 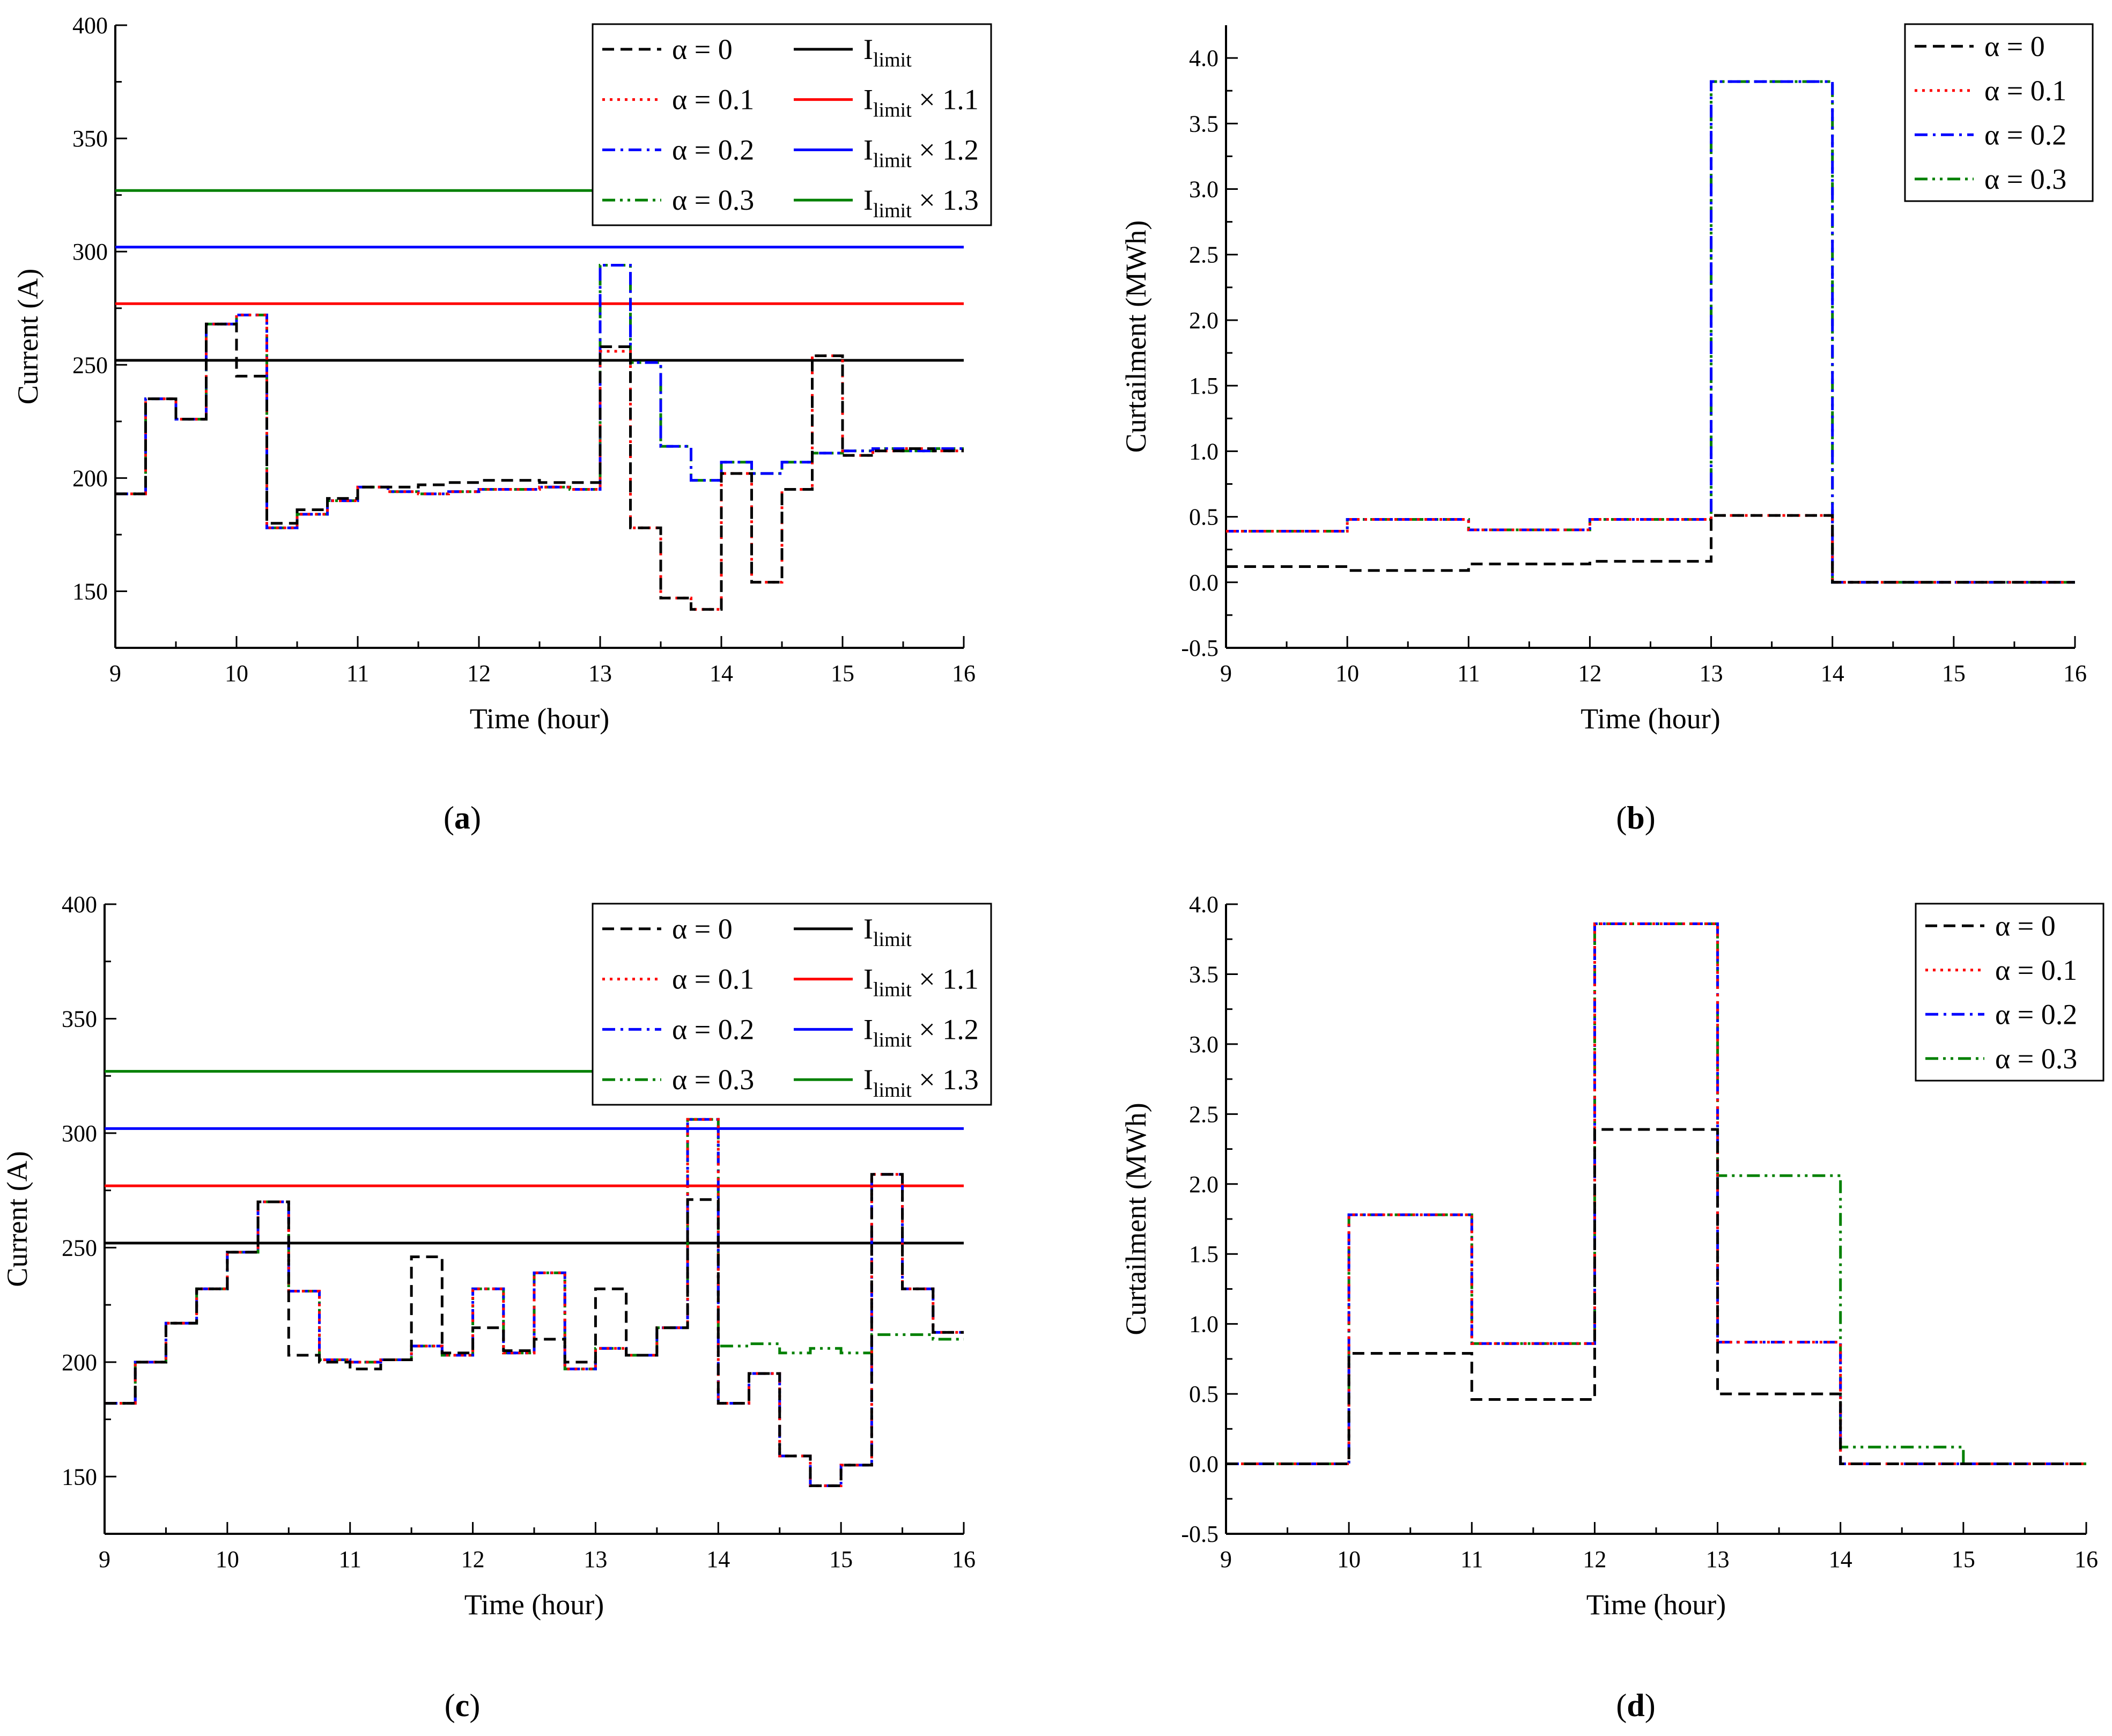 I want to click on panel-caption: (d), so click(x=1635, y=1706).